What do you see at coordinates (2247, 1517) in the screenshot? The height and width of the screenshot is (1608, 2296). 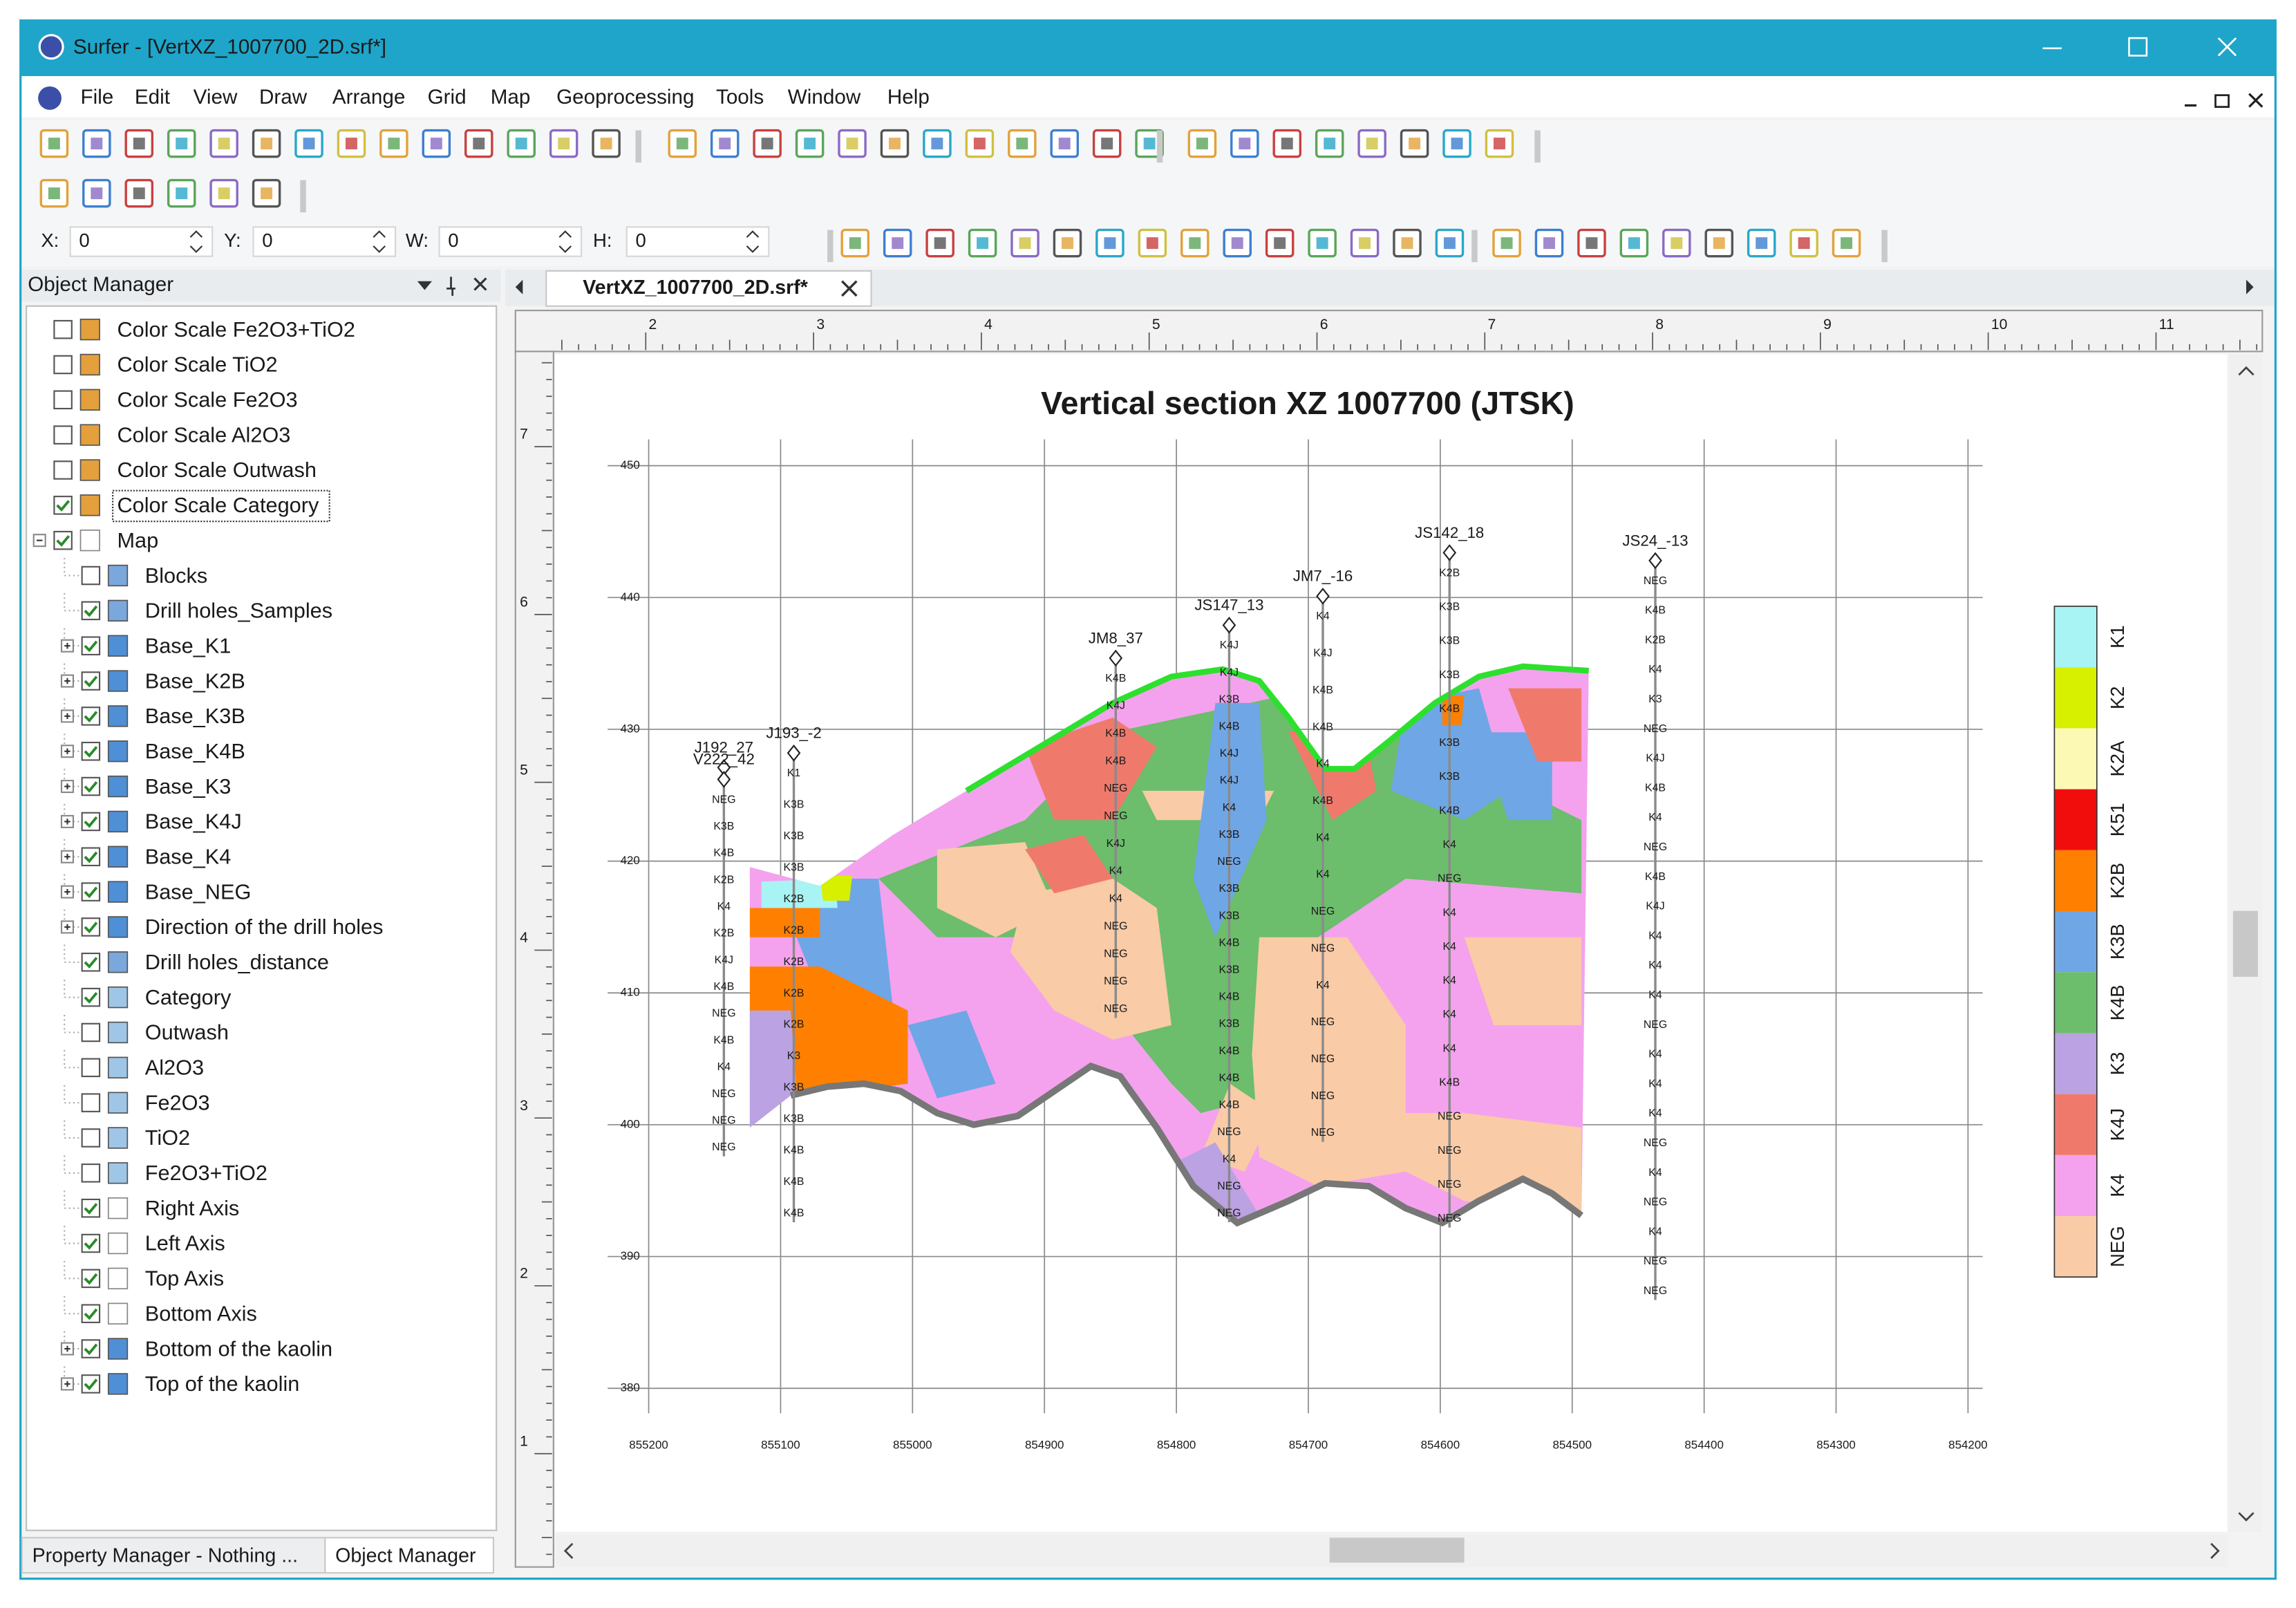 I see `scroll-down` at bounding box center [2247, 1517].